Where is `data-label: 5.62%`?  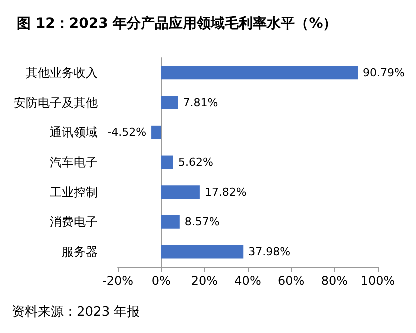 data-label: 5.62% is located at coordinates (196, 162).